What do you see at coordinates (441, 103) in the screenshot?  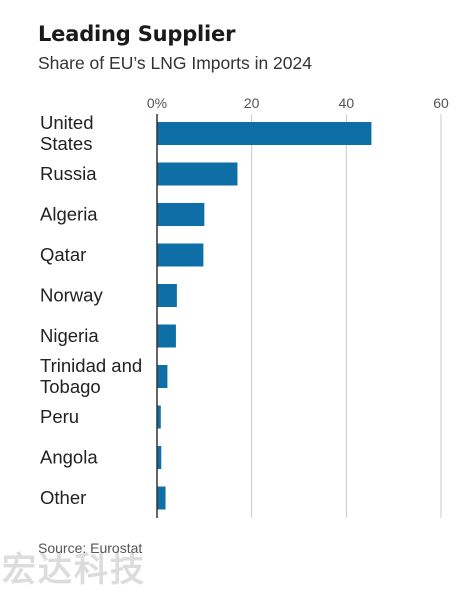 I see `x-tick-label: 60` at bounding box center [441, 103].